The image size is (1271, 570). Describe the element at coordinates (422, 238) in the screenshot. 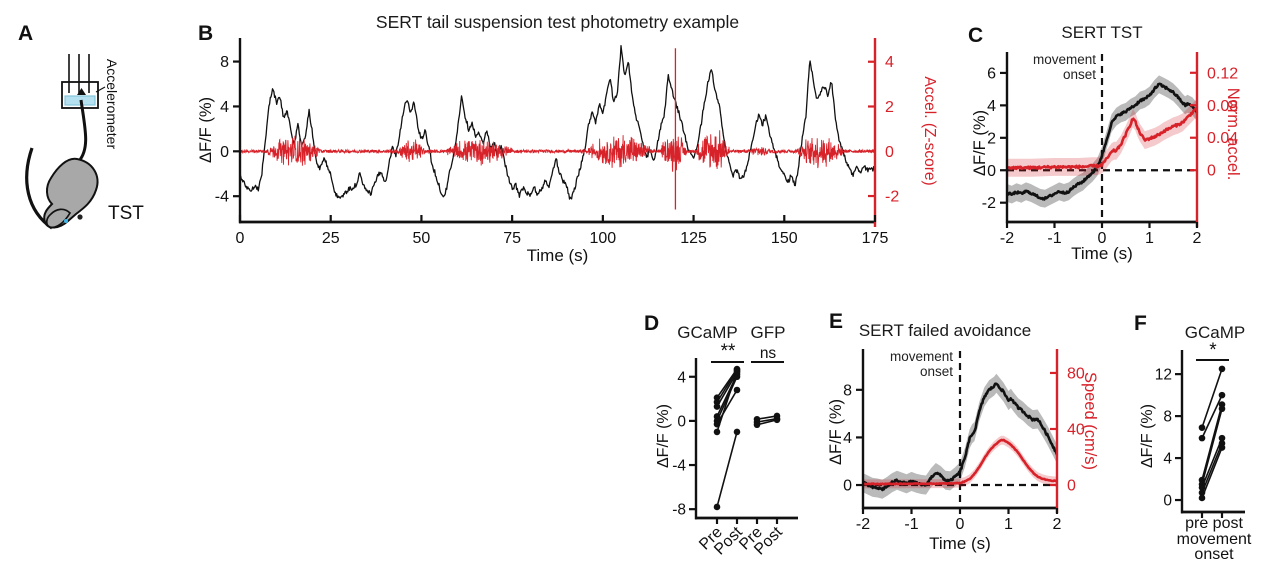

I see `svg-text: 50` at that location.